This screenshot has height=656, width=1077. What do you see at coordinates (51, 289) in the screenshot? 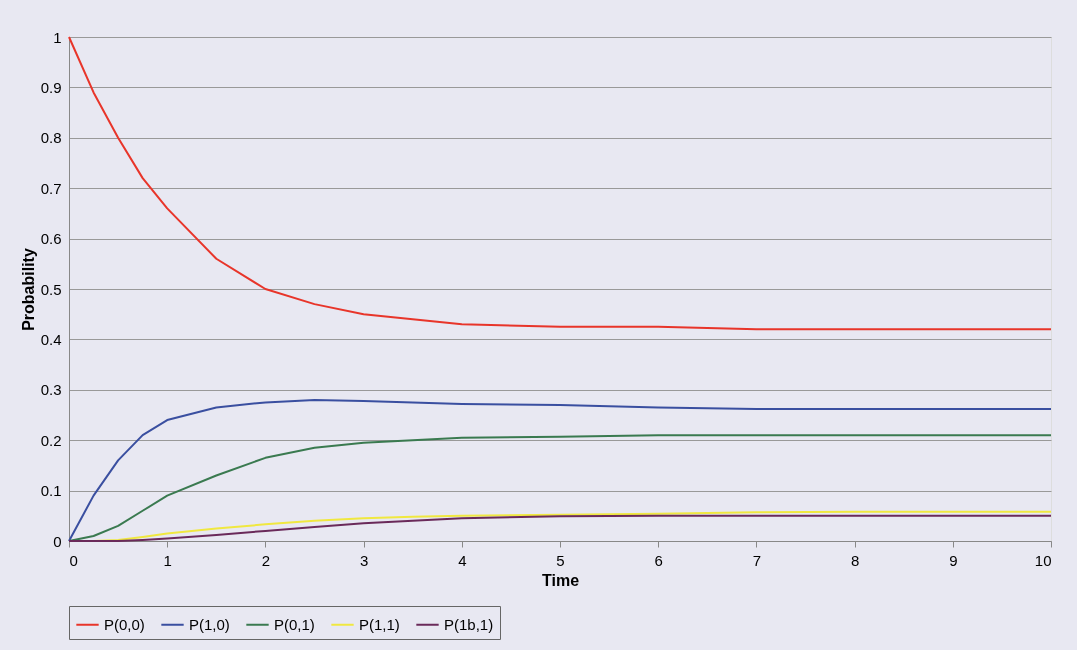
I see `y-tick-label: 0.5` at bounding box center [51, 289].